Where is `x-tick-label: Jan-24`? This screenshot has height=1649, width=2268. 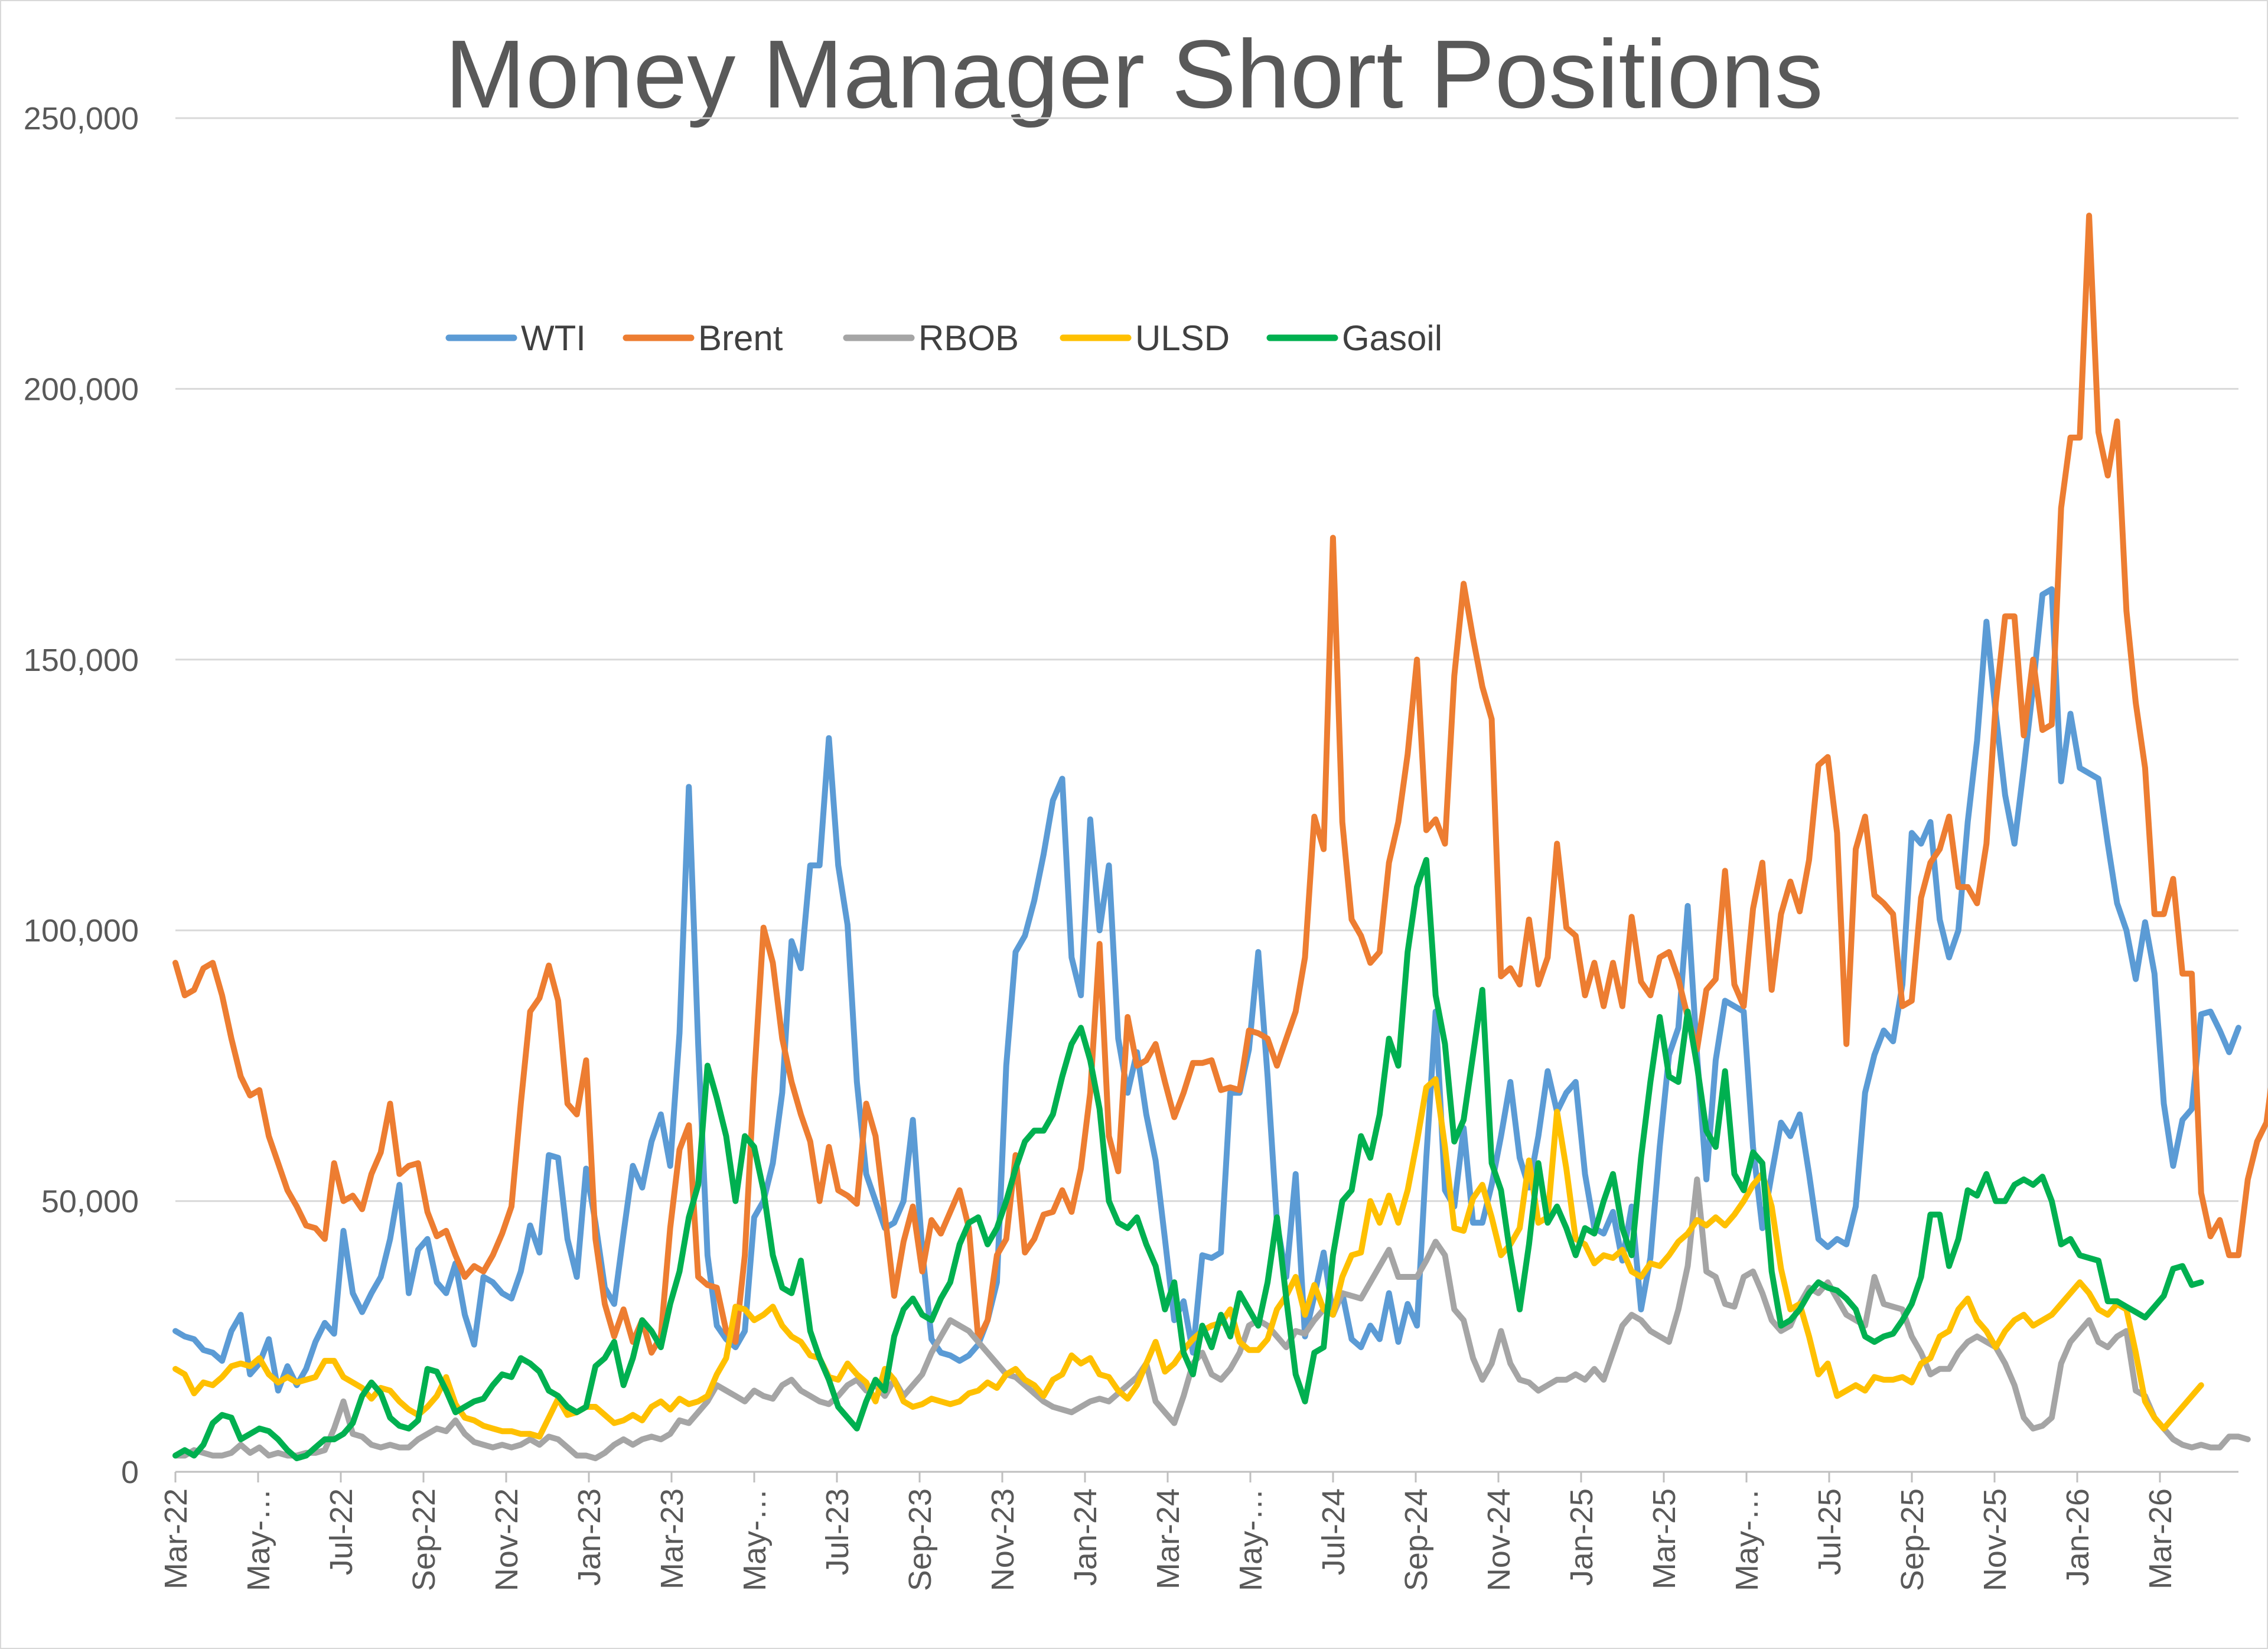
x-tick-label: Jan-24 is located at coordinates (1085, 1537).